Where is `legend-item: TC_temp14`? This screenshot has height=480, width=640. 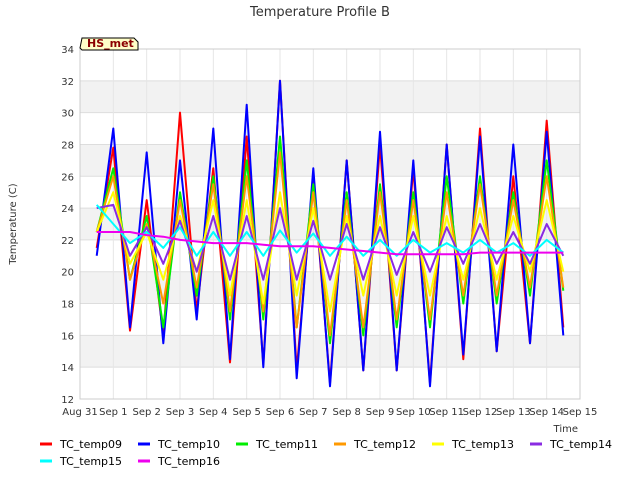
legend-item: TC_temp14 is located at coordinates (571, 444).